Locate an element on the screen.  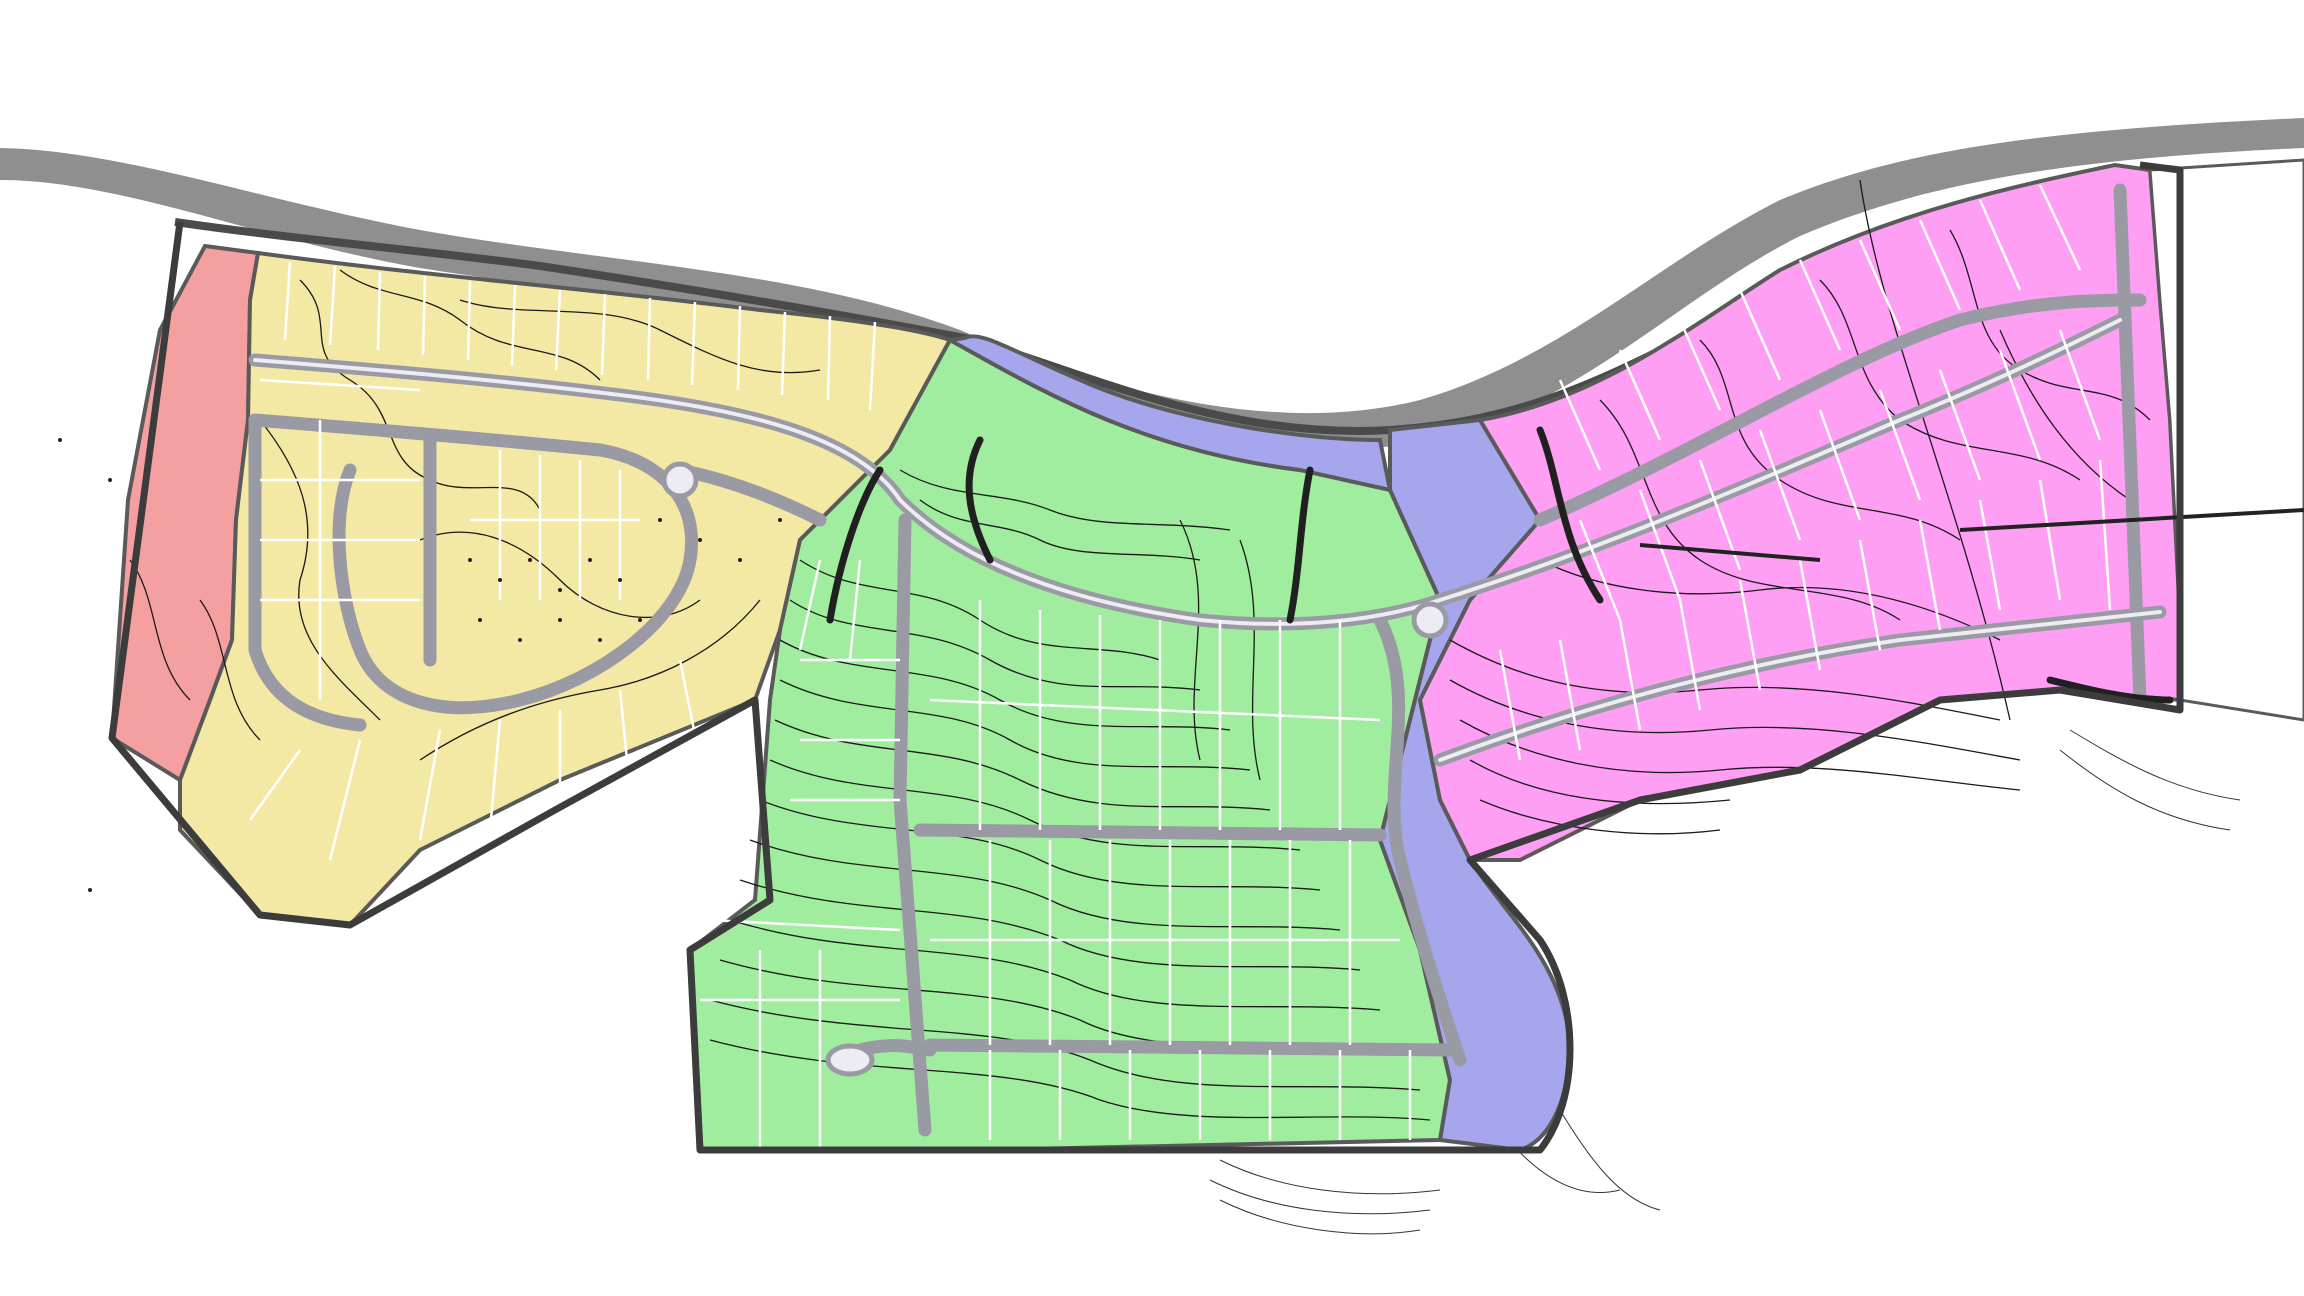
river-island is located at coordinates (800, 277).